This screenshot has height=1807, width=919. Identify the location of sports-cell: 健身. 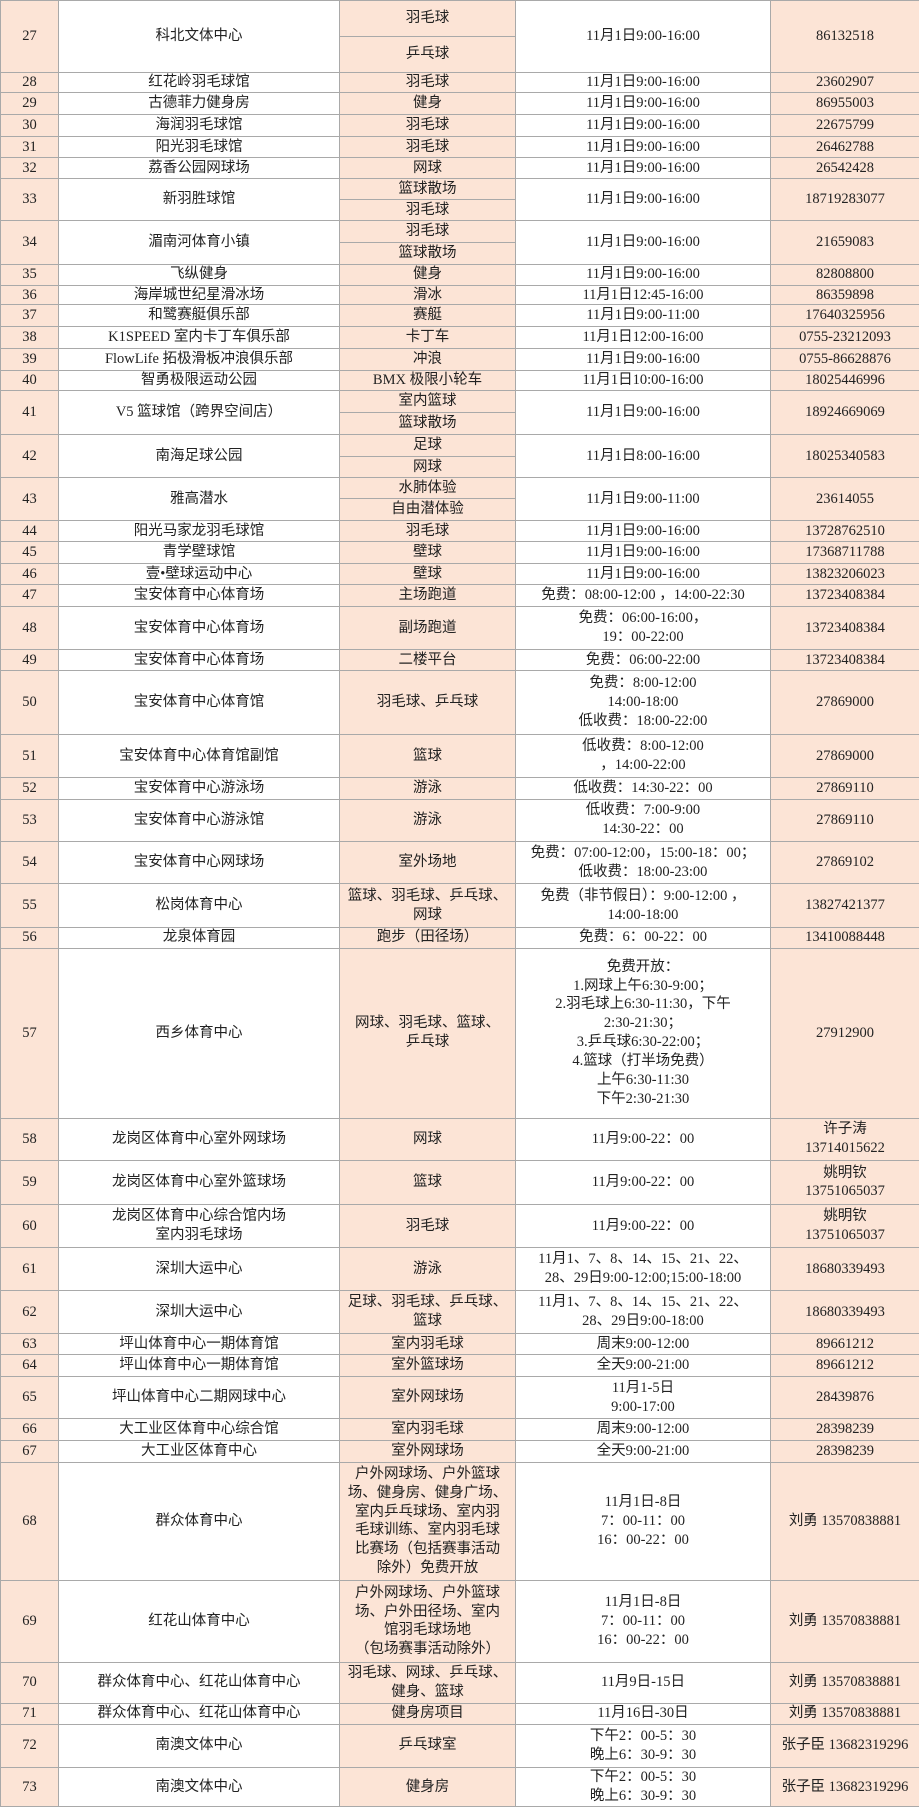
(428, 104).